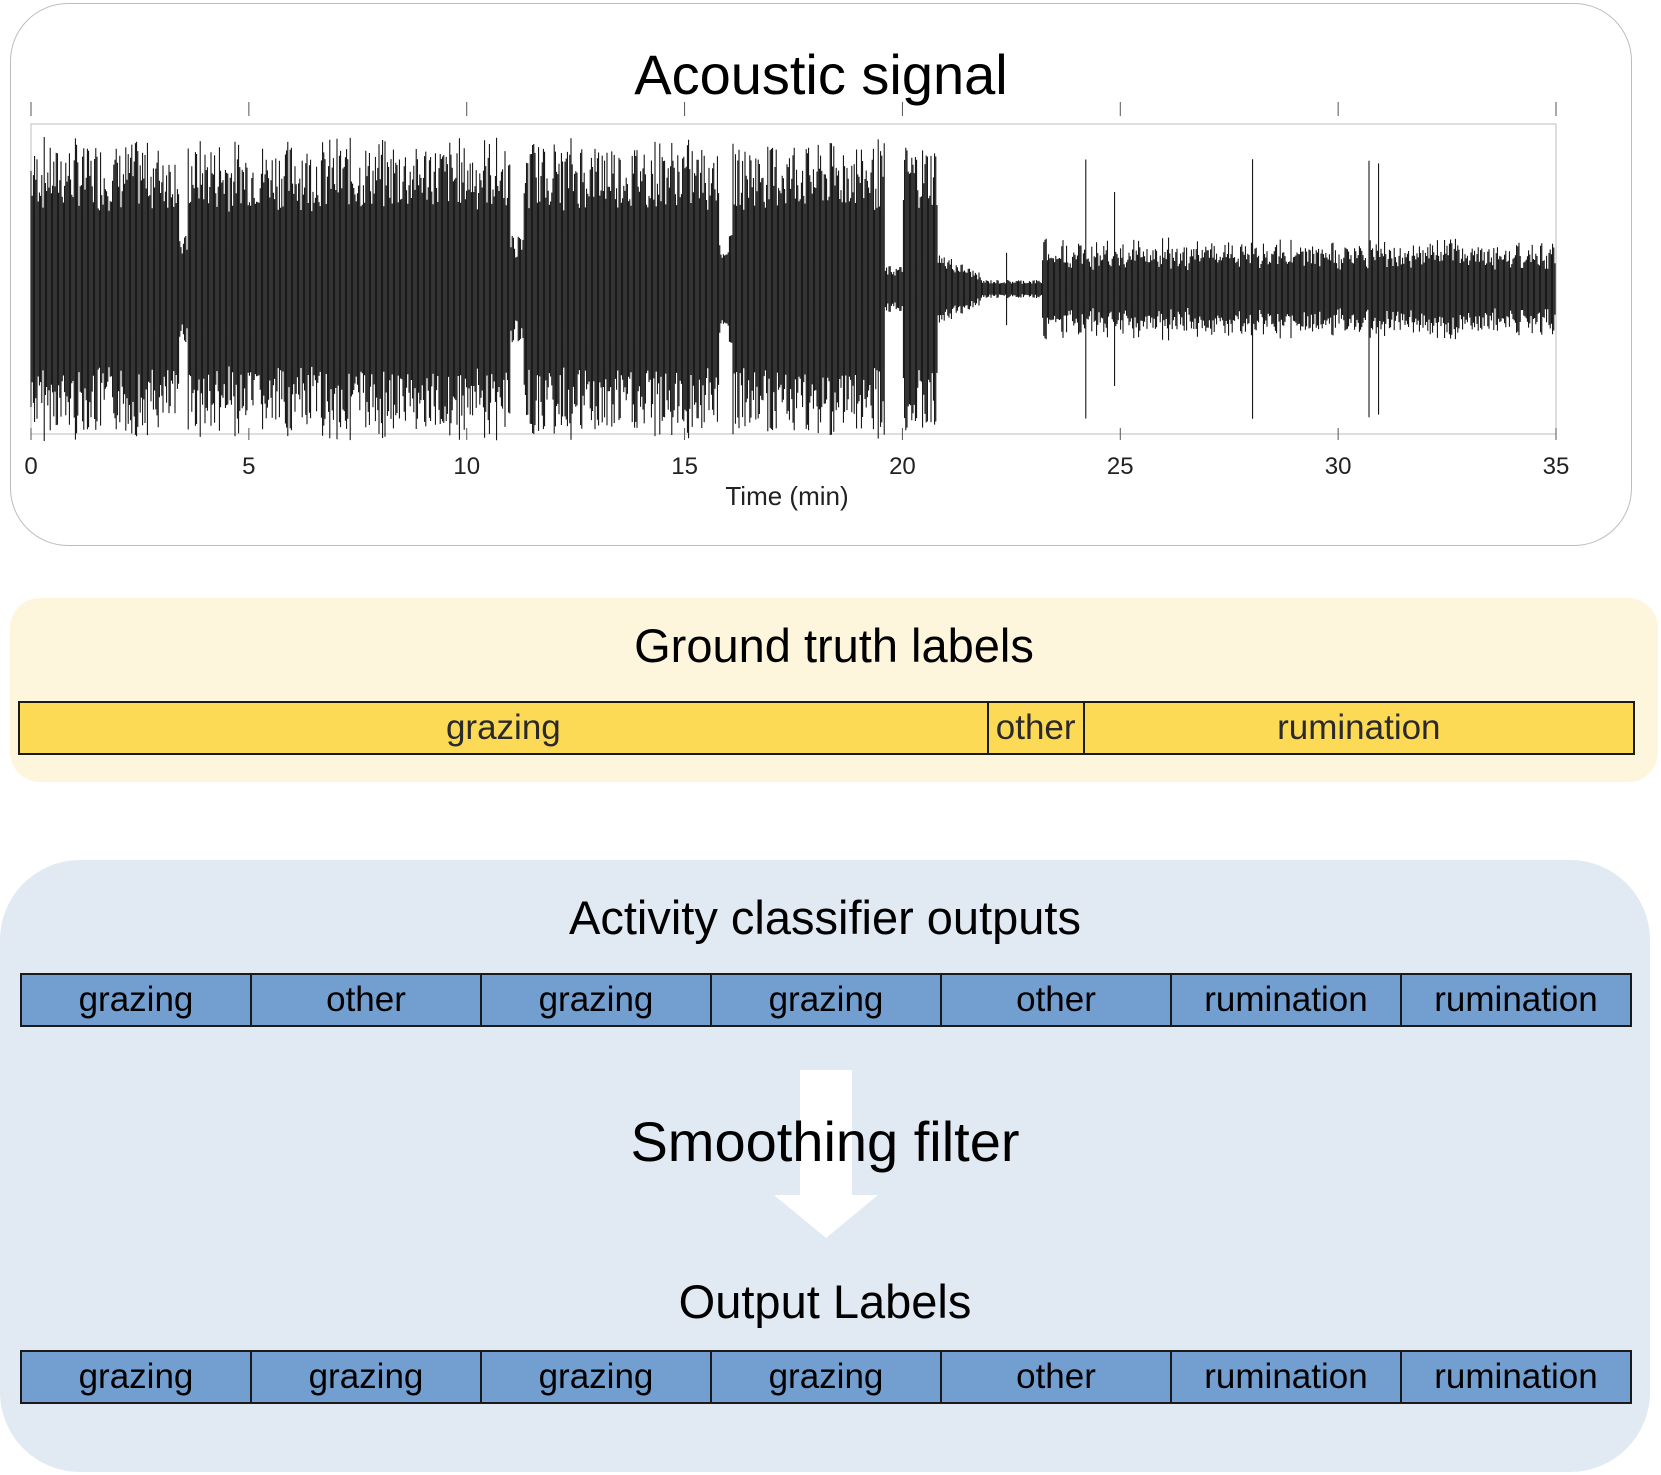  What do you see at coordinates (504, 728) in the screenshot?
I see `ground-truth-segment-grazing: grazing` at bounding box center [504, 728].